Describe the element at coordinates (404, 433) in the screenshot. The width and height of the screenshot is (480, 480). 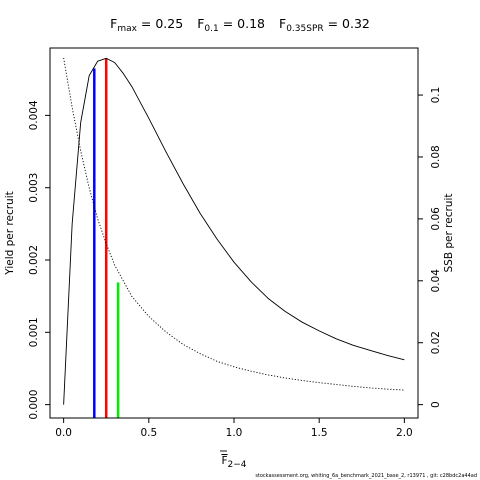
I see `x-tick-label-4: 2.0` at that location.